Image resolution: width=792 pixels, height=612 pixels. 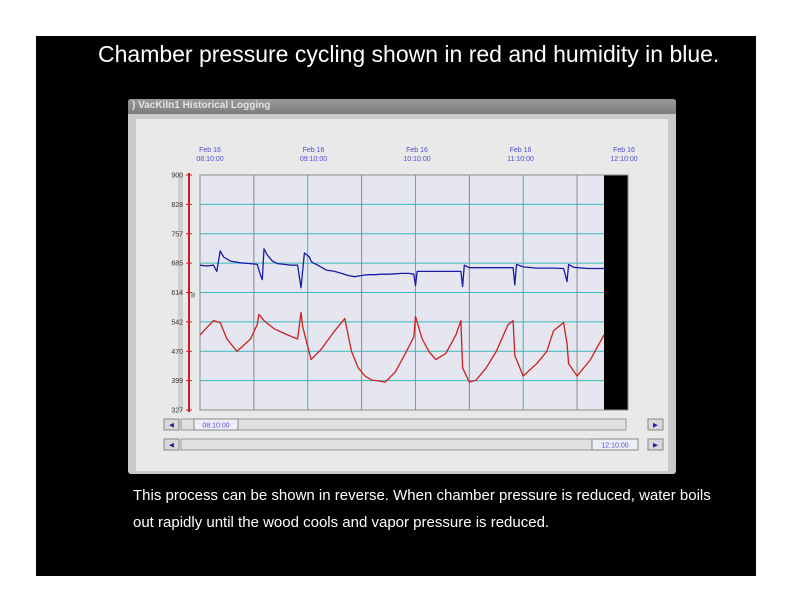 I want to click on y-tick-label: 399, so click(x=177, y=381).